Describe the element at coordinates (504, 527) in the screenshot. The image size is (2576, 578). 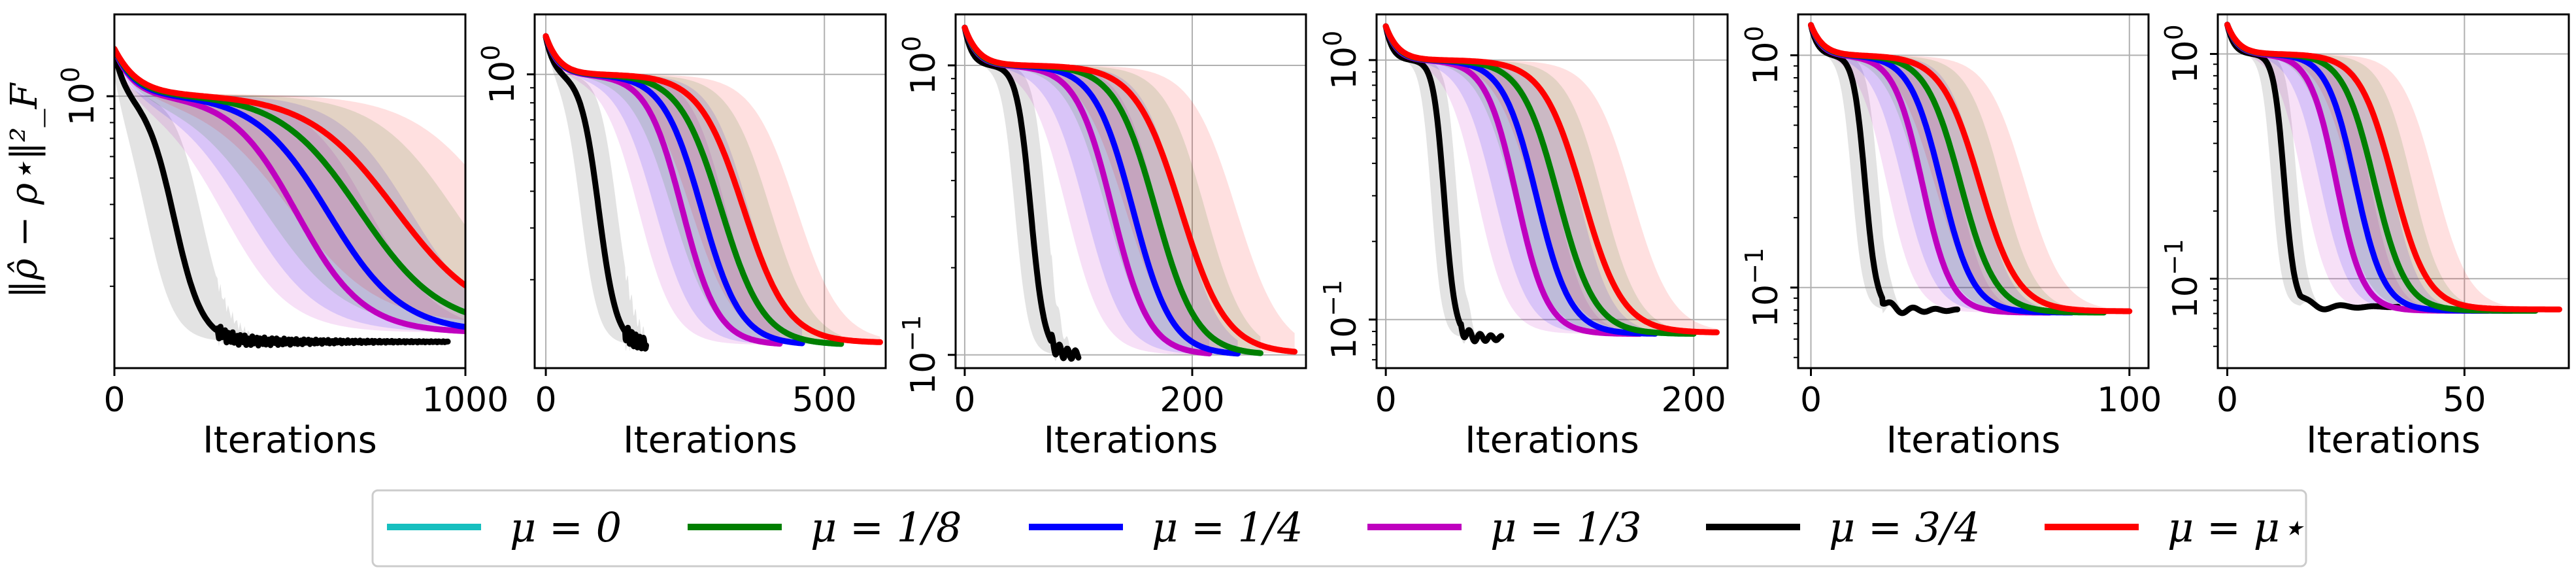
I see `legend-item: μ = 0` at that location.